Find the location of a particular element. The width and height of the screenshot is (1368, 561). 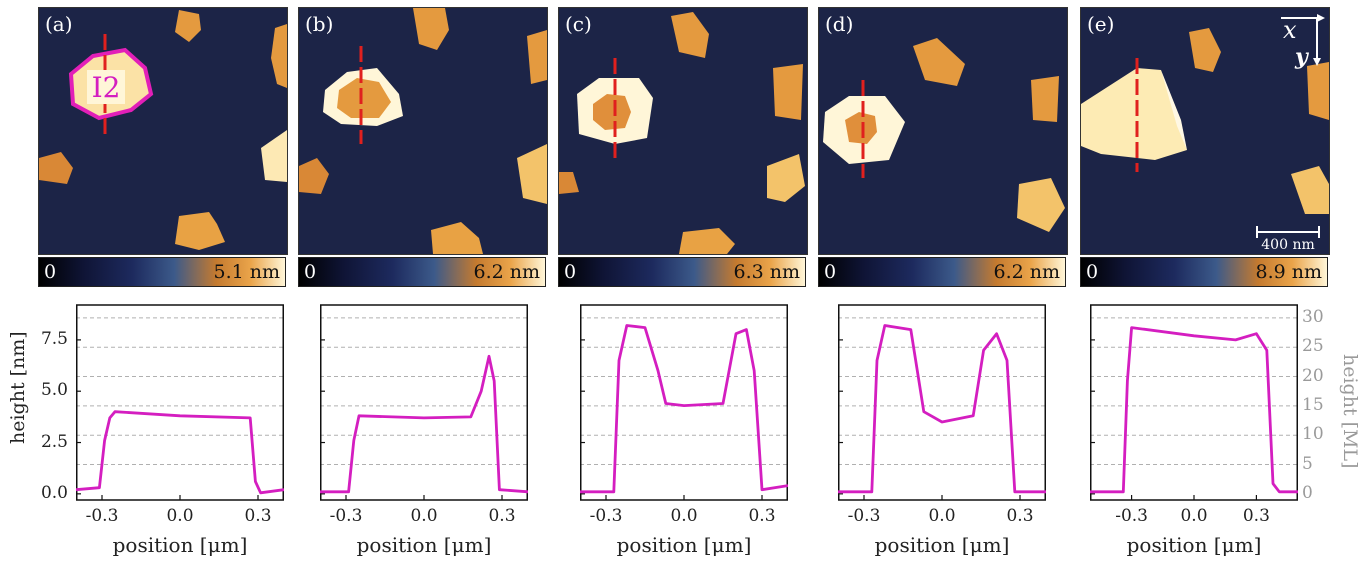

afm-topography-d is located at coordinates (943, 131).